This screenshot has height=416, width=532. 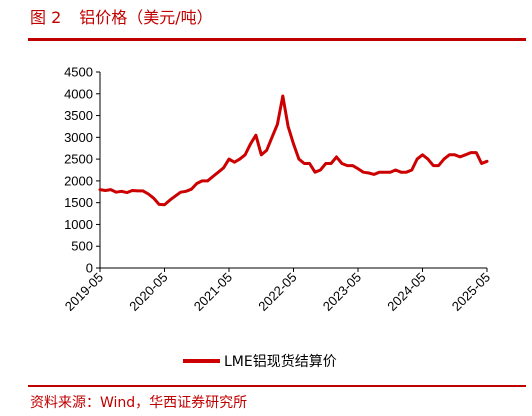 I want to click on y-axis: 0 500 1000 1500 2000 2500 3000 3500 4000 4500, so click(x=82, y=170).